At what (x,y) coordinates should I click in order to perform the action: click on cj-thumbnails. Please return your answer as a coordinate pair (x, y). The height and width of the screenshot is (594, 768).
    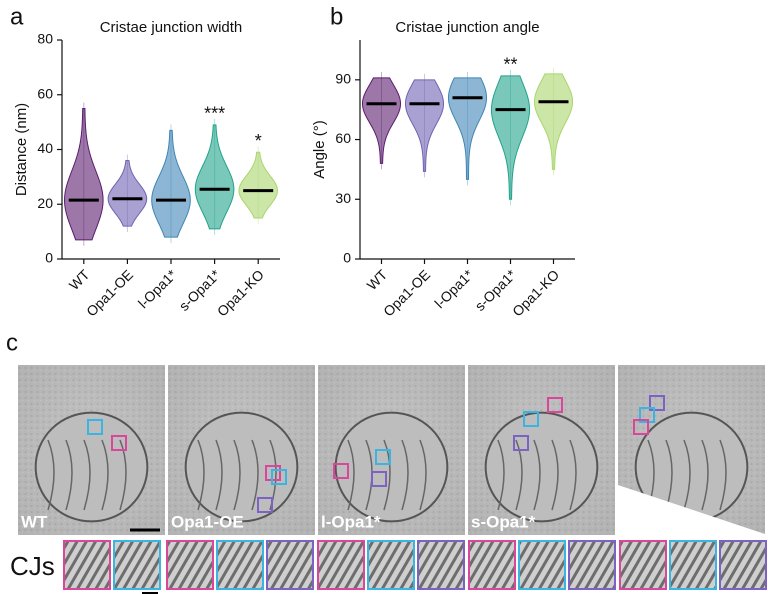
    Looking at the image, I should click on (415, 567).